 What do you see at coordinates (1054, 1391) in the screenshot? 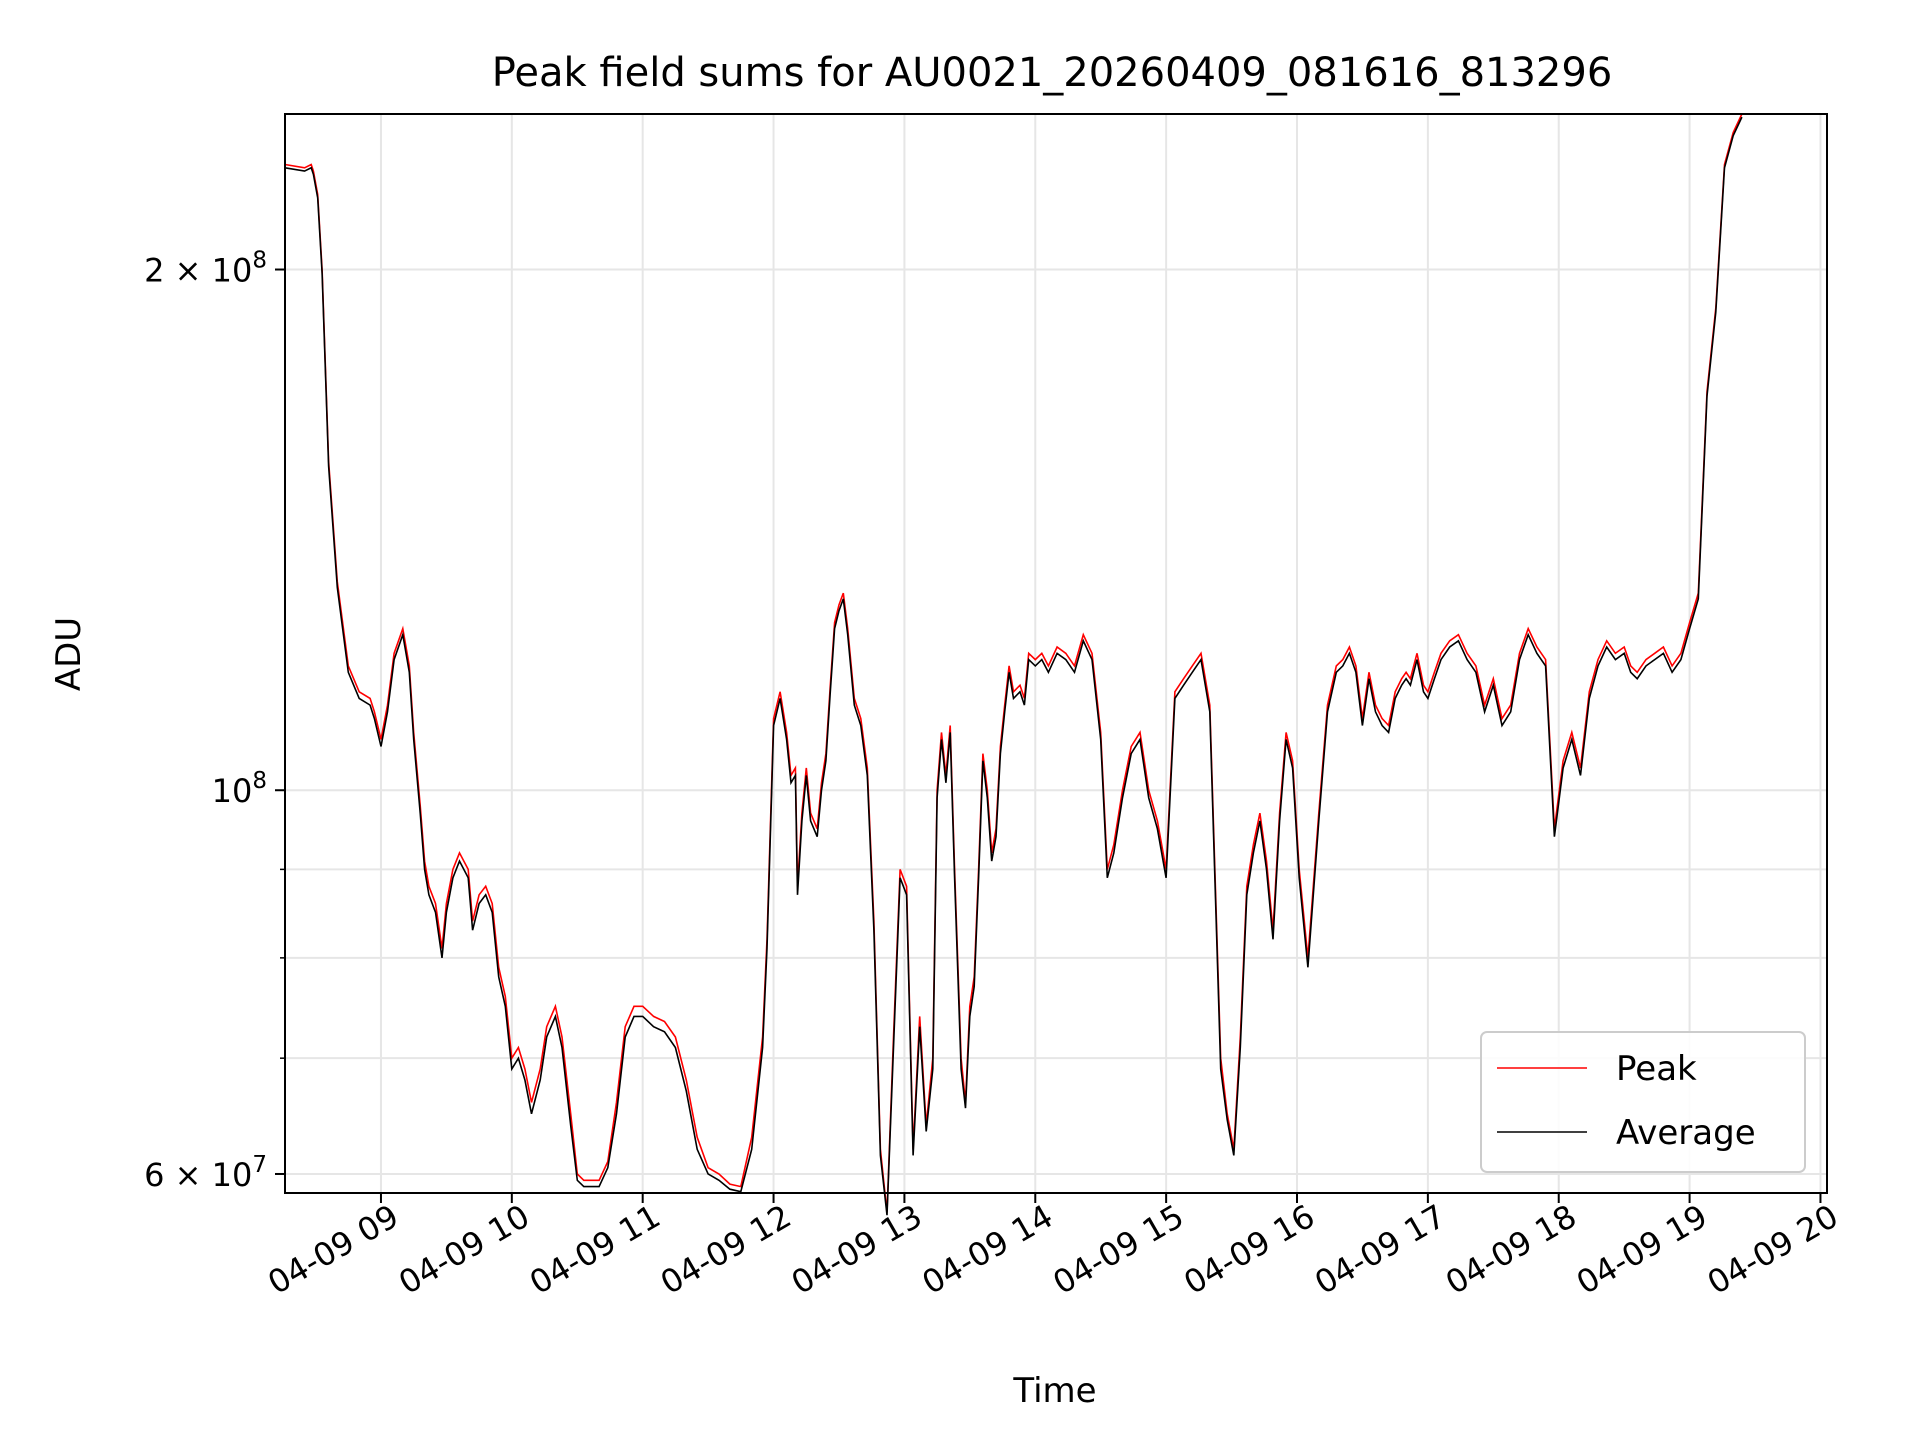
I see `x-axis-label: Time` at bounding box center [1054, 1391].